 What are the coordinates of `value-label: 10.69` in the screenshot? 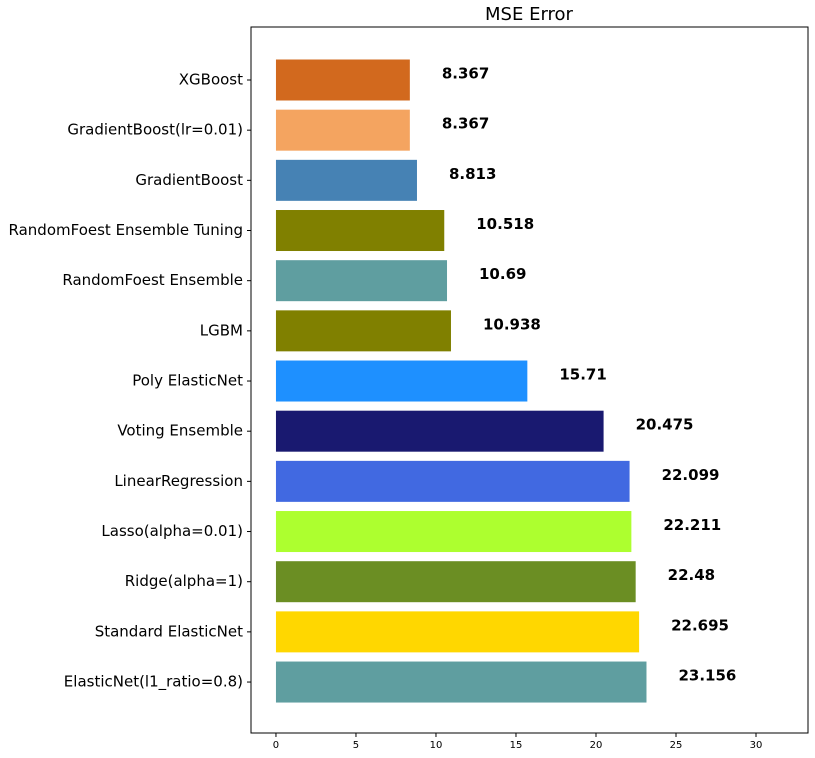 It's located at (502, 274).